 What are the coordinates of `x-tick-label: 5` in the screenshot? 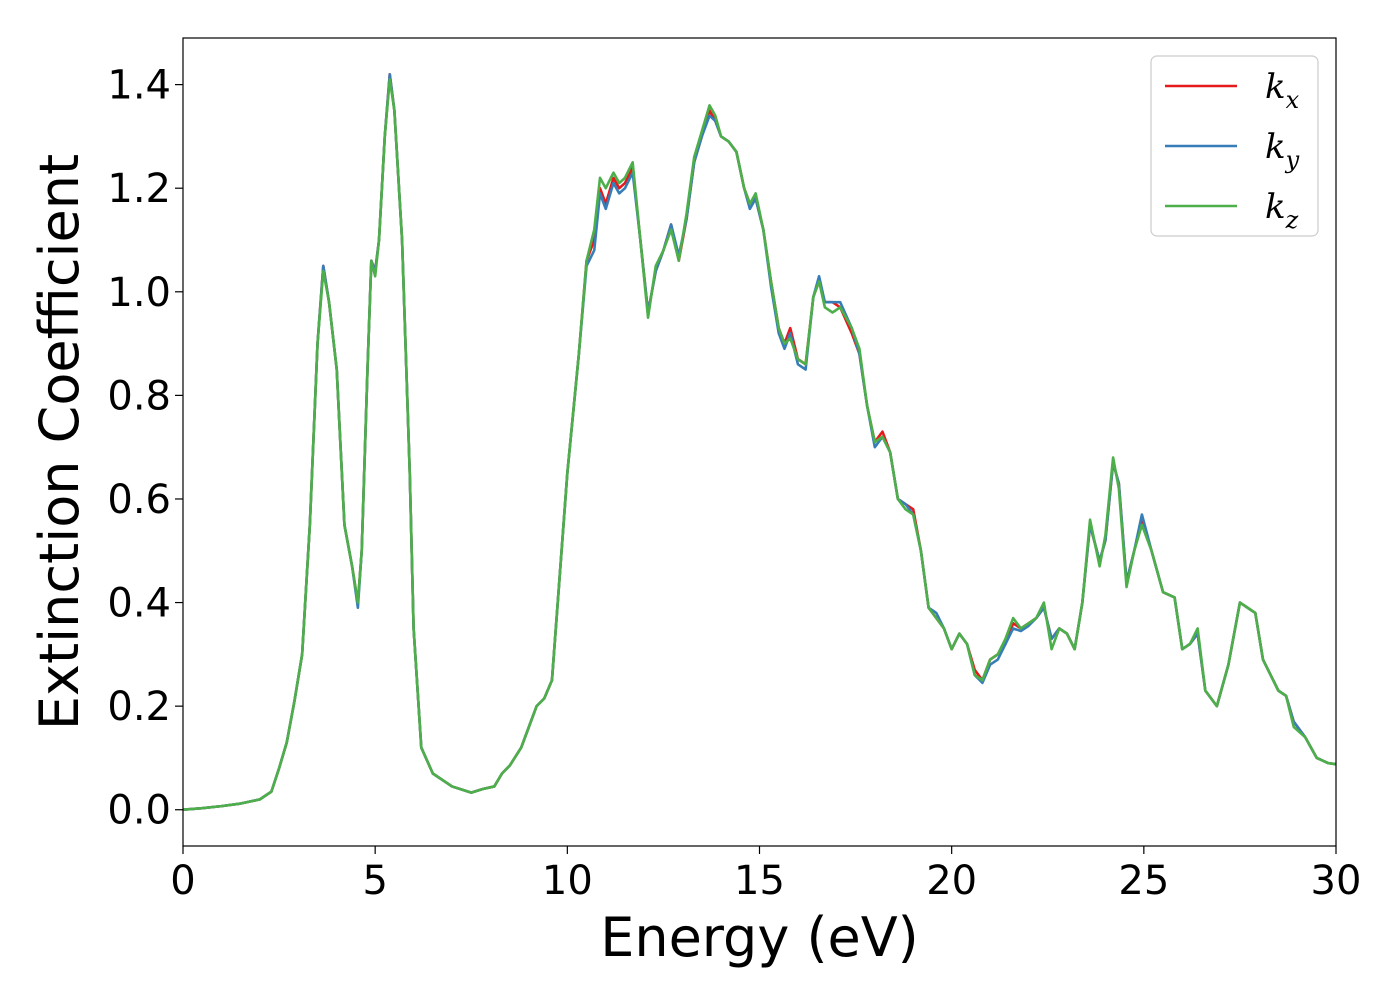 It's located at (374, 881).